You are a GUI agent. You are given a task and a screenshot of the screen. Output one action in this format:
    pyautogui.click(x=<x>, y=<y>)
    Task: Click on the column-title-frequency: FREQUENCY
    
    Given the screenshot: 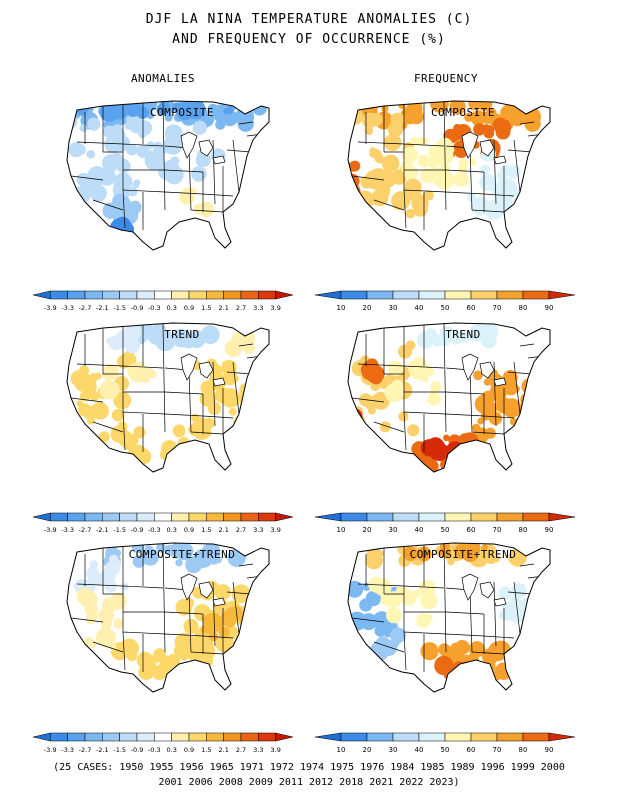 What is the action you would take?
    pyautogui.click(x=446, y=78)
    